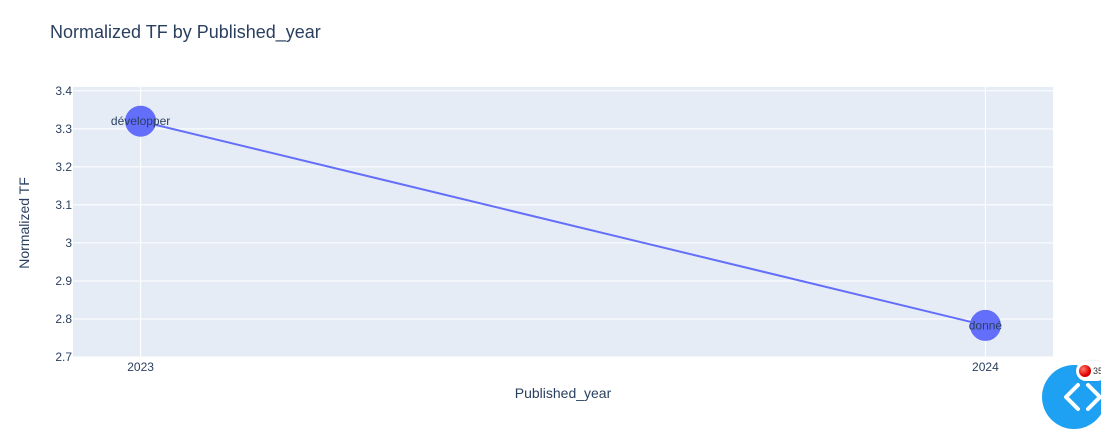  What do you see at coordinates (63, 224) in the screenshot?
I see `y-tick-labels: 2.7 2.8 2.9 3 3.1 3.2 3.3 3.4` at bounding box center [63, 224].